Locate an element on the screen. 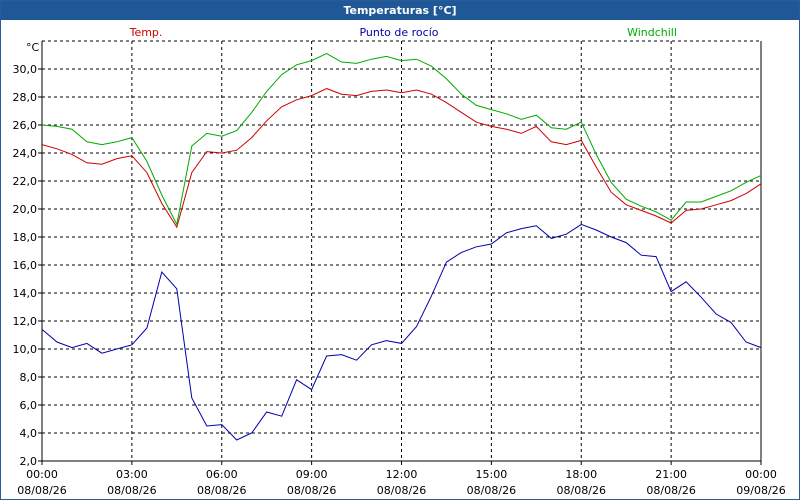 The width and height of the screenshot is (800, 500). x-tick-time-label: 03:00 is located at coordinates (132, 474).